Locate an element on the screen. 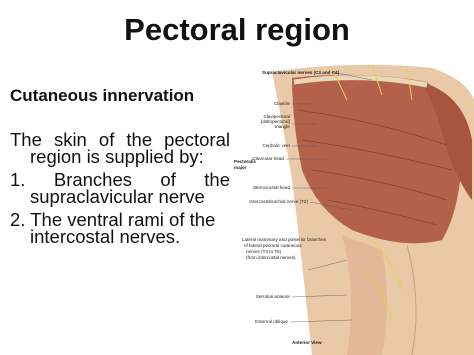 This screenshot has width=474, height=355. figure-label: (from intercostal nerves) is located at coordinates (271, 257).